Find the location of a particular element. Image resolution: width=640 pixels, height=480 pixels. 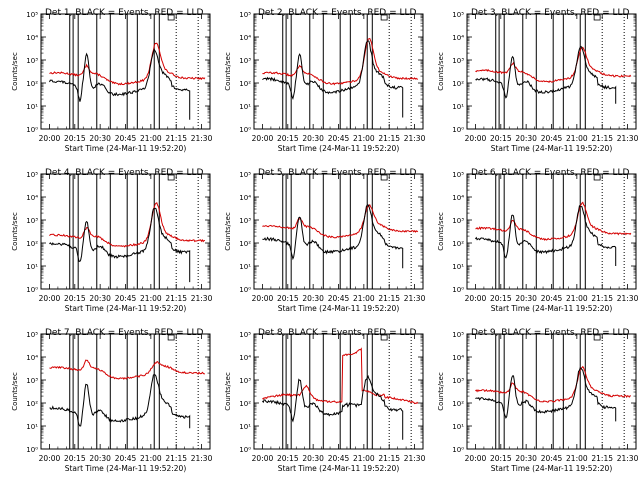

panel-6-xtick-label: 21:30 is located at coordinates (628, 298).